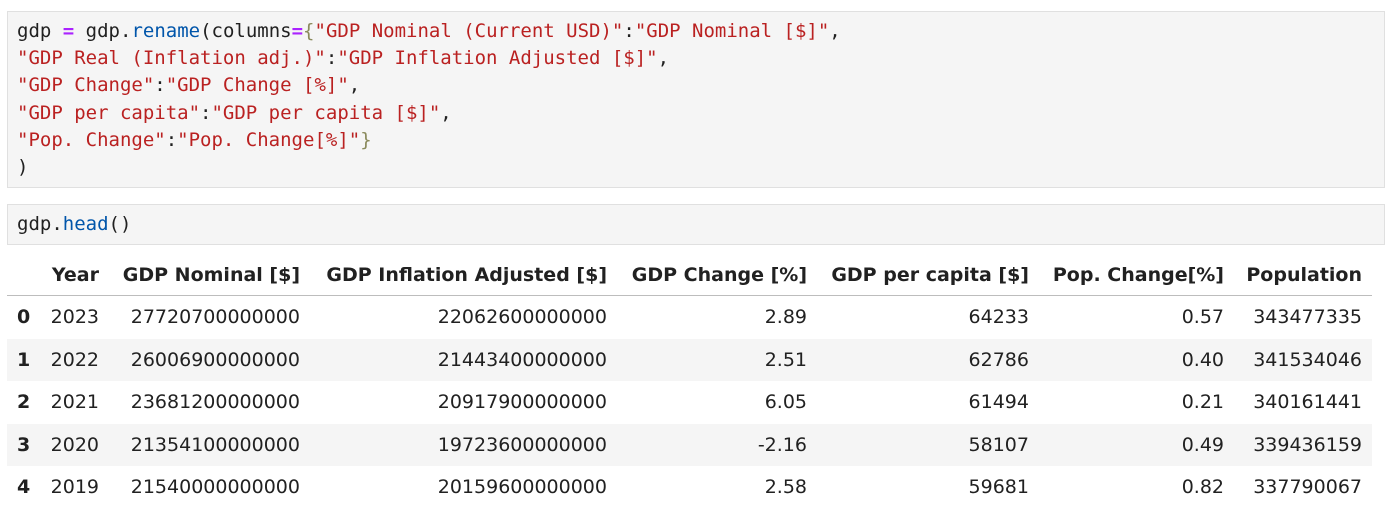  Describe the element at coordinates (785, 359) in the screenshot. I see `table-cell: 2.51` at that location.